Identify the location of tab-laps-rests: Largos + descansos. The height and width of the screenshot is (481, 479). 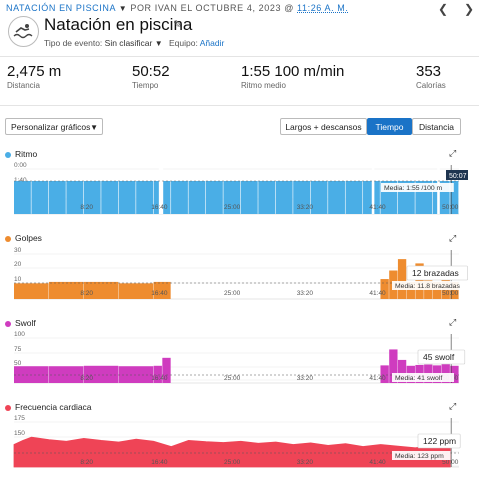
(323, 126).